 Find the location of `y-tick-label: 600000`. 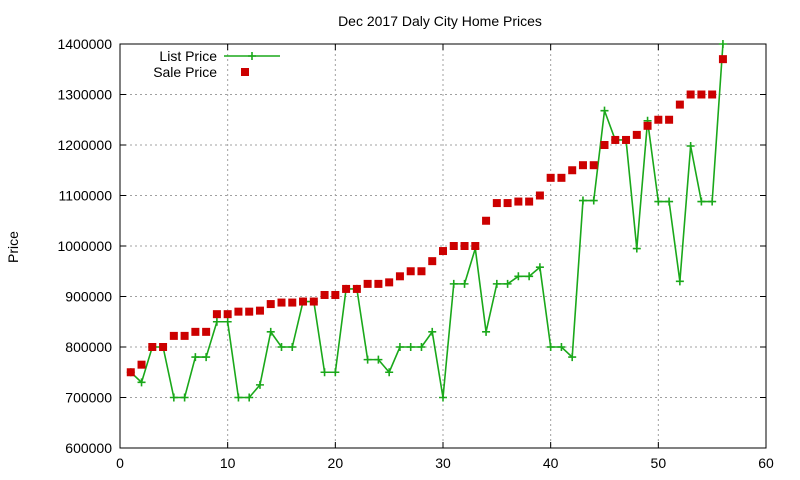

y-tick-label: 600000 is located at coordinates (88, 448).